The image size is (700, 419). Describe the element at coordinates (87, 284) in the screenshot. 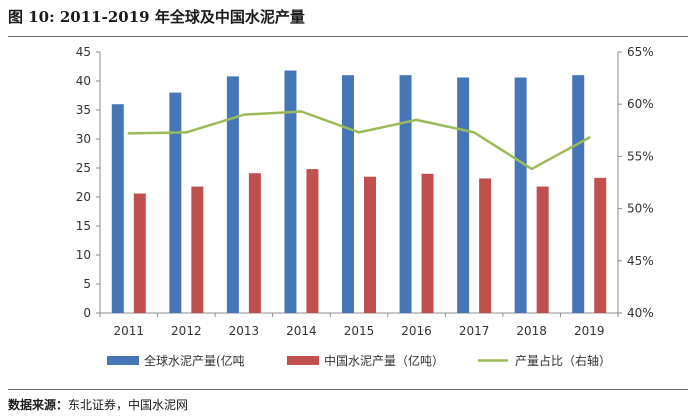

I see `y-left-tick-label: 5` at that location.